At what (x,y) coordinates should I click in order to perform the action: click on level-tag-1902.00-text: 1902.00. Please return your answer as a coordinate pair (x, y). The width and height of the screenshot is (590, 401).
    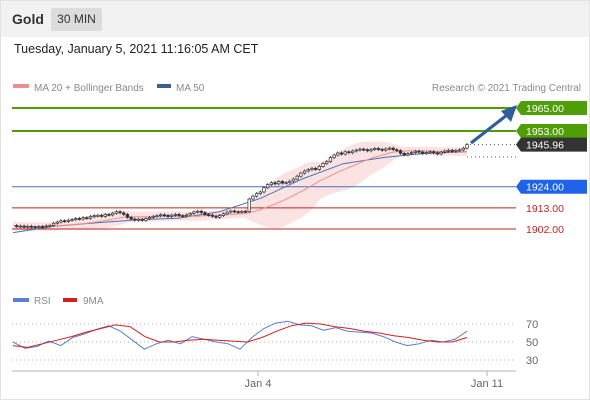
    Looking at the image, I should click on (545, 230).